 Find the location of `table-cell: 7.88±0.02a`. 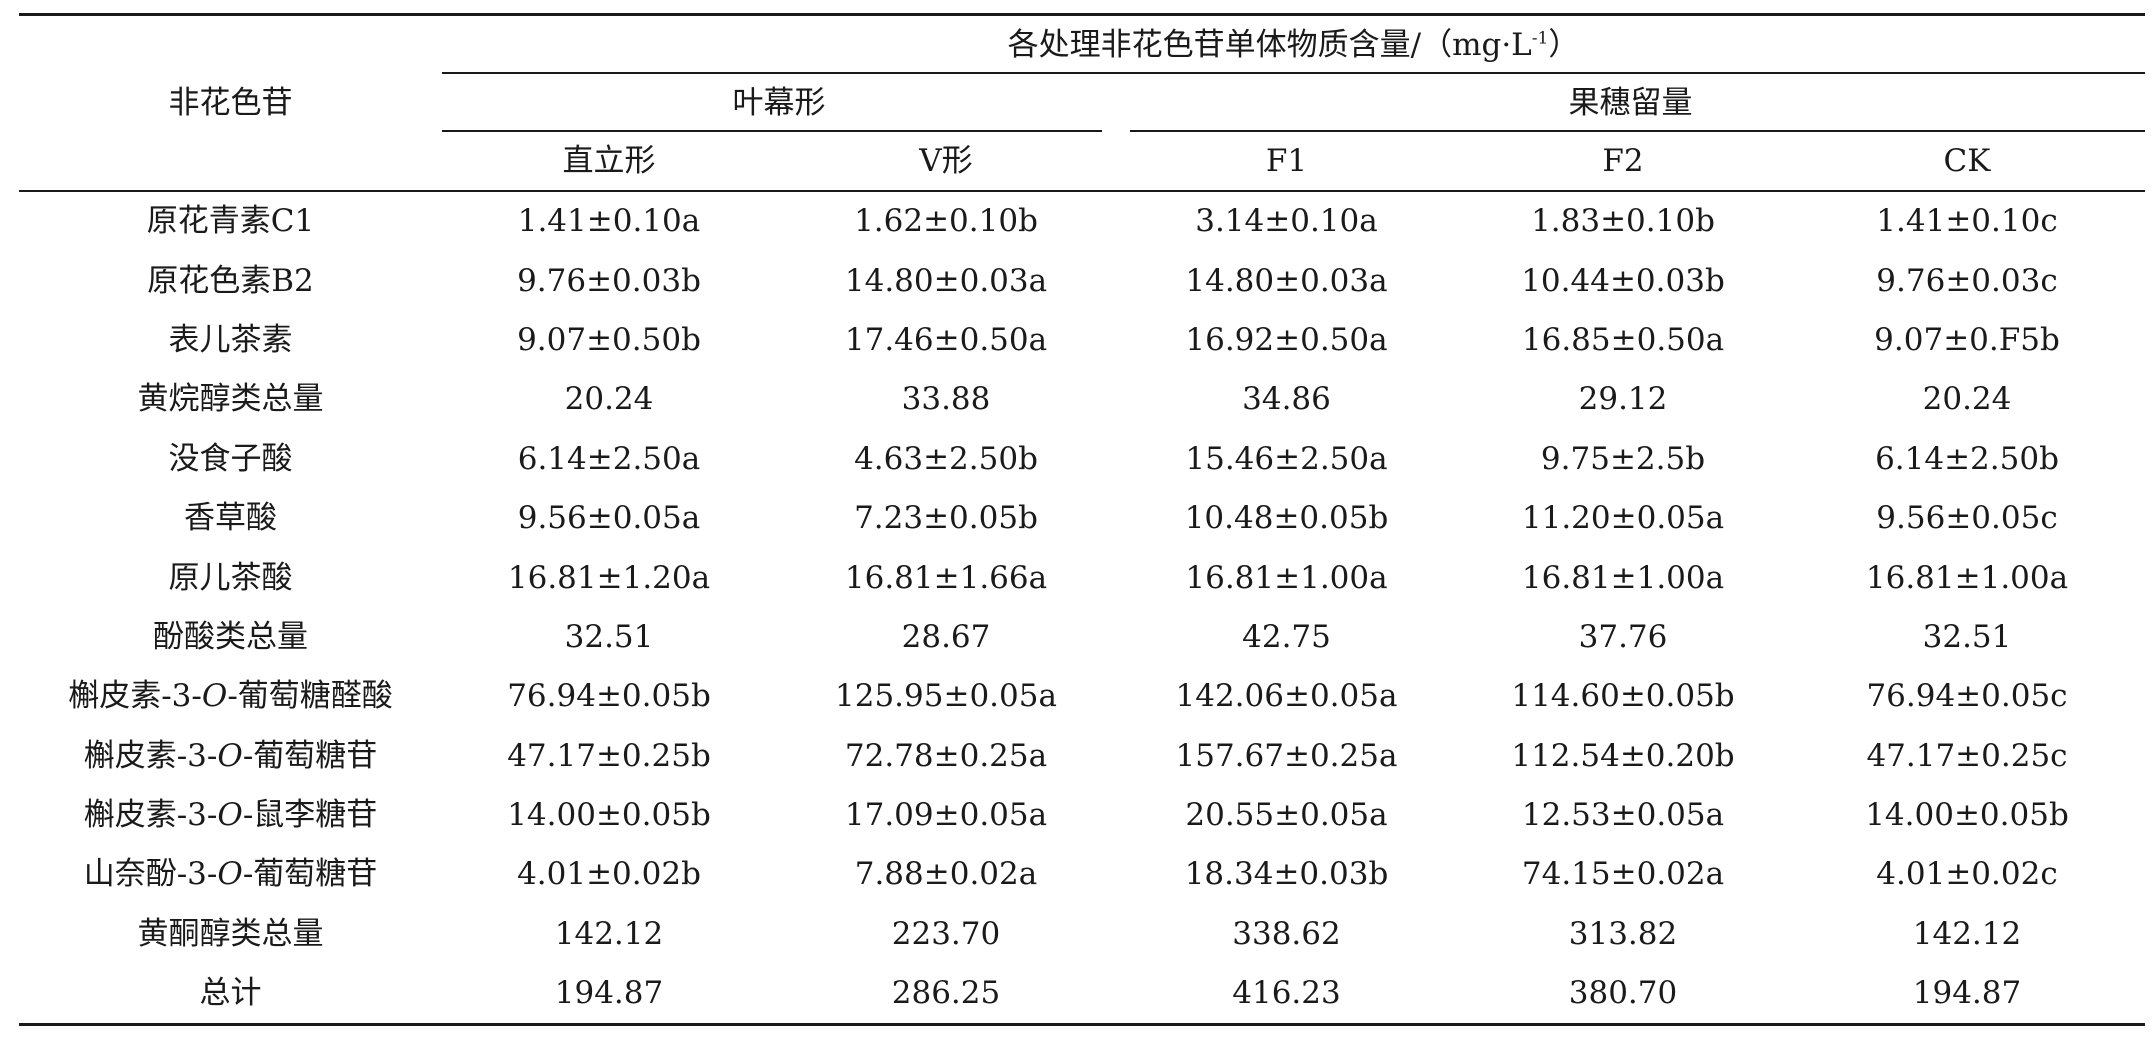

table-cell: 7.88±0.02a is located at coordinates (946, 874).